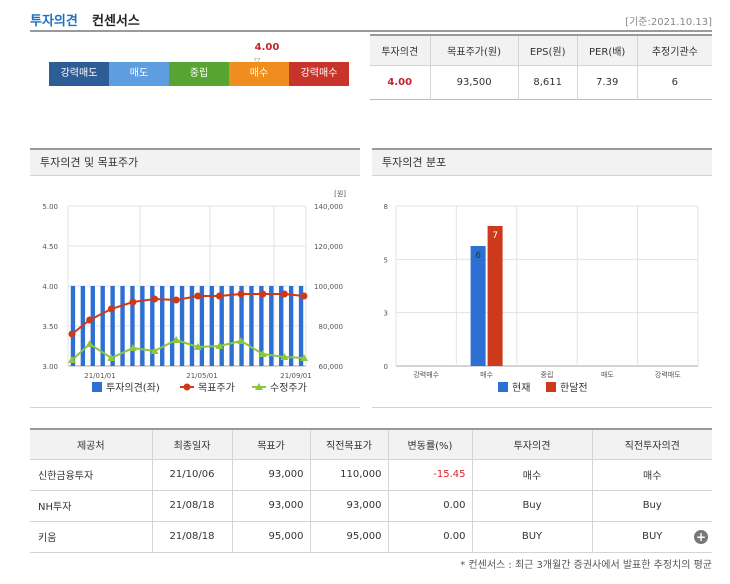  What do you see at coordinates (668, 374) in the screenshot?
I see `x-tick-label: 강력매도` at bounding box center [668, 374].